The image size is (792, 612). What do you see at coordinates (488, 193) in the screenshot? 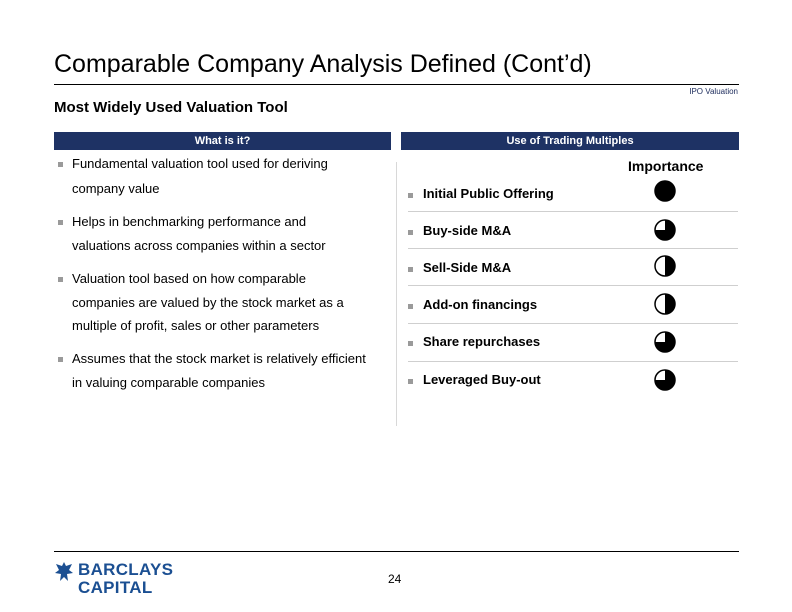
I see `use-item-1: Initial Public Offering` at bounding box center [488, 193].